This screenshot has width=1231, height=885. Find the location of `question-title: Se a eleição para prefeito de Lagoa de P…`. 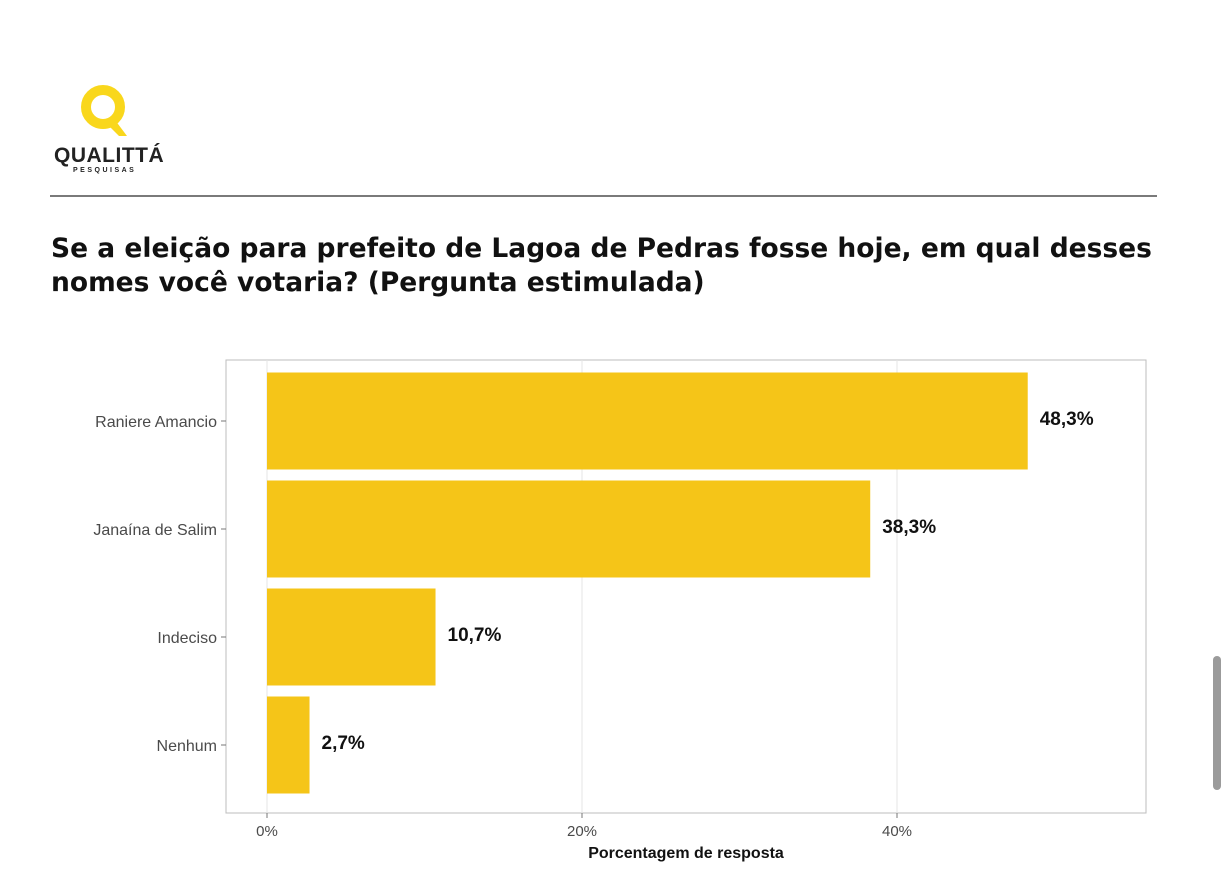

question-title: Se a eleição para prefeito de Lagoa de P… is located at coordinates (601, 265).